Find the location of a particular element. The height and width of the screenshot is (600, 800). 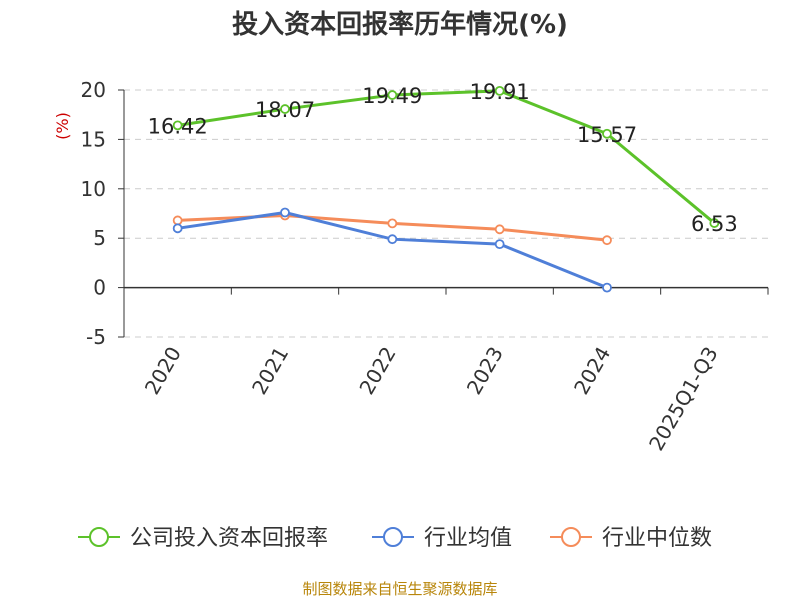

data-label: 16.42 is located at coordinates (178, 126).